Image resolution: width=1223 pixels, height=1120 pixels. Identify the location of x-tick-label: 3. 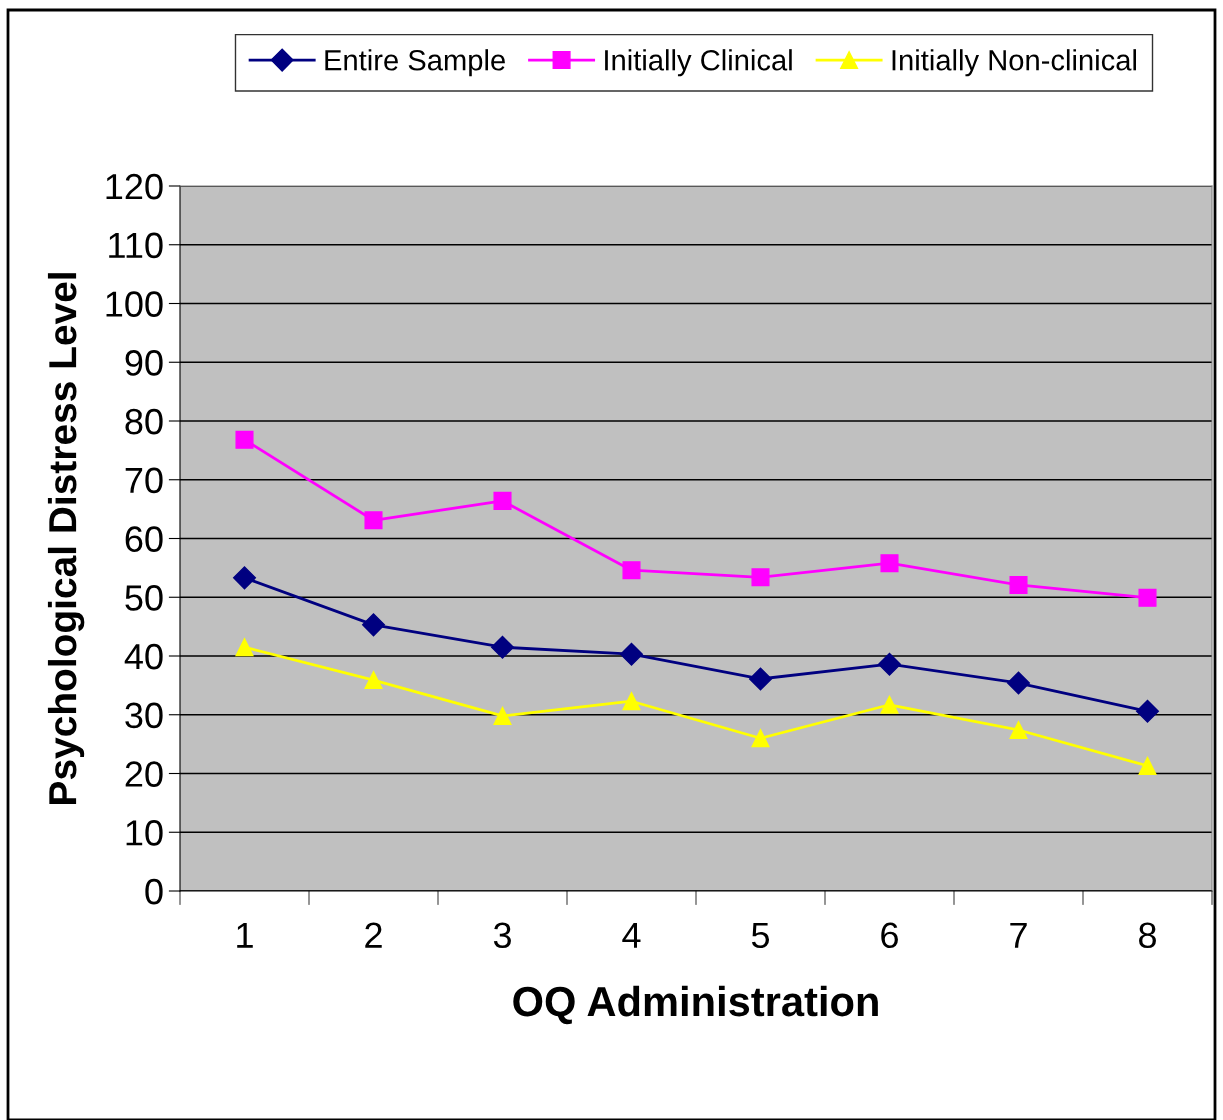
(502, 935).